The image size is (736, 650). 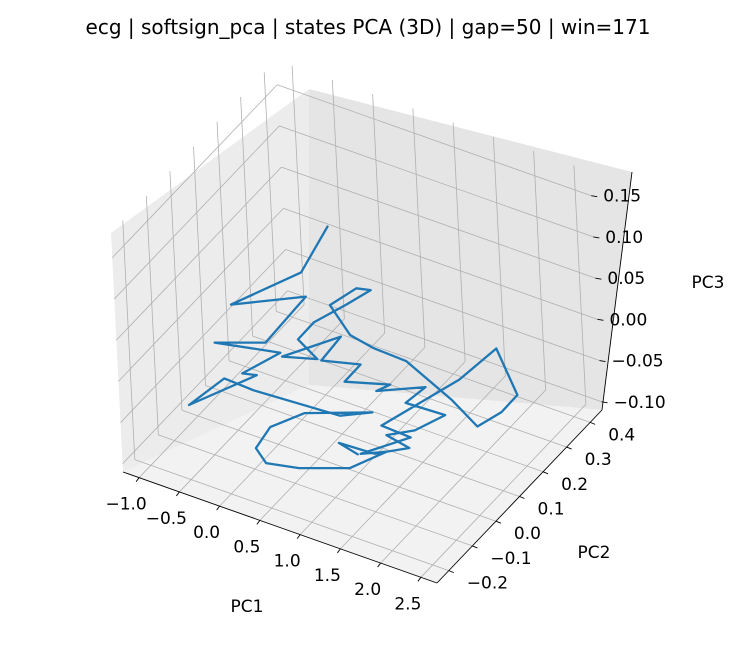 I want to click on x-axis-line, so click(x=280, y=527).